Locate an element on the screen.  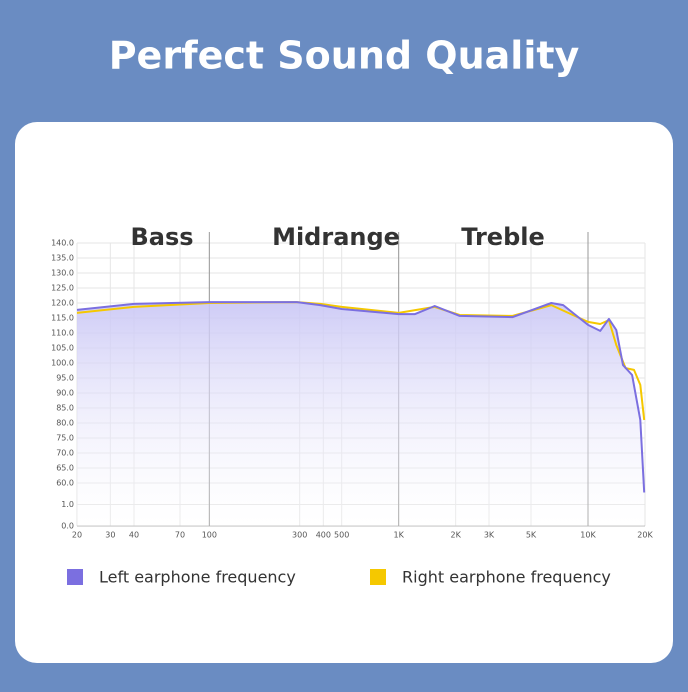
x-tick-label: 2K is located at coordinates (455, 535).